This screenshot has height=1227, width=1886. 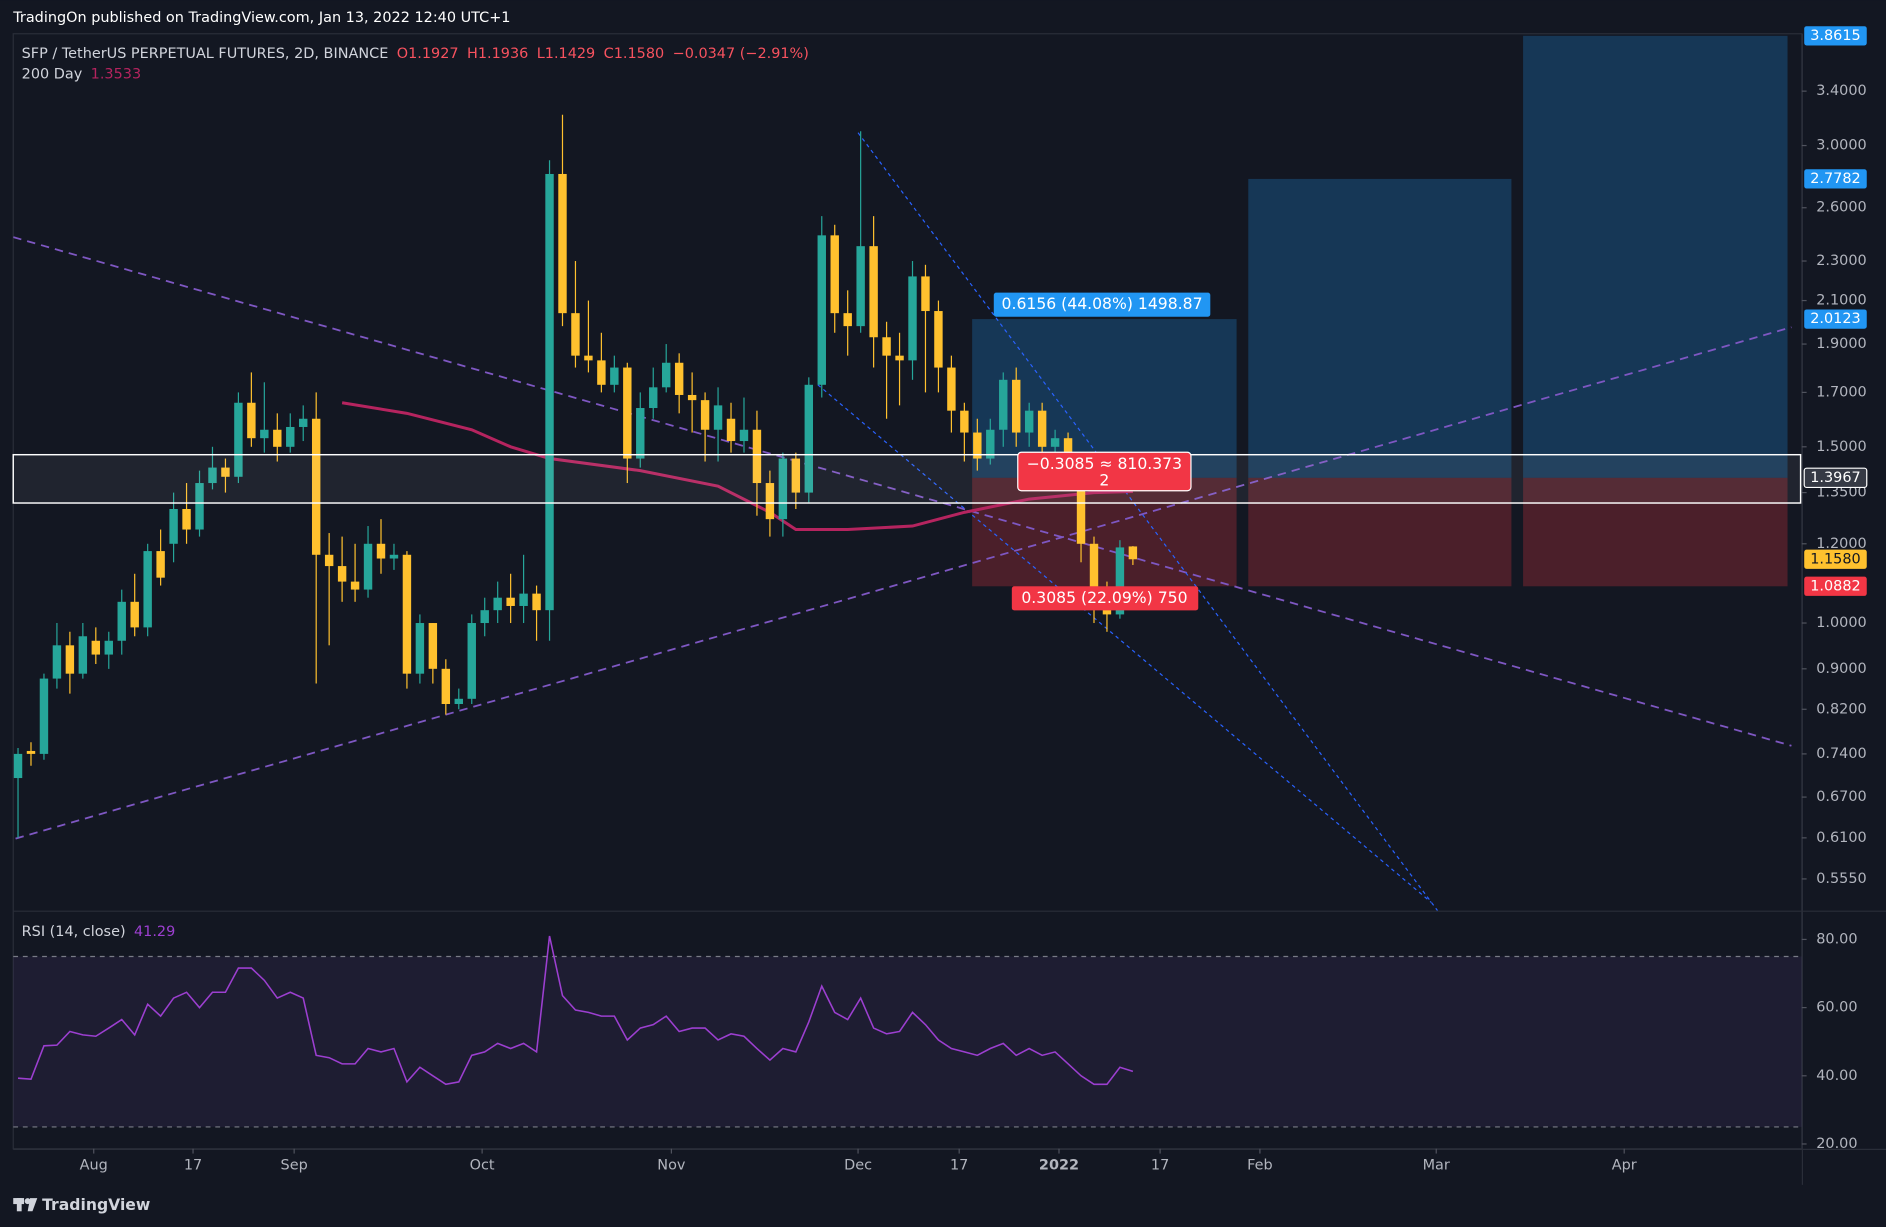 I want to click on rsi-value: 41.29, so click(x=154, y=932).